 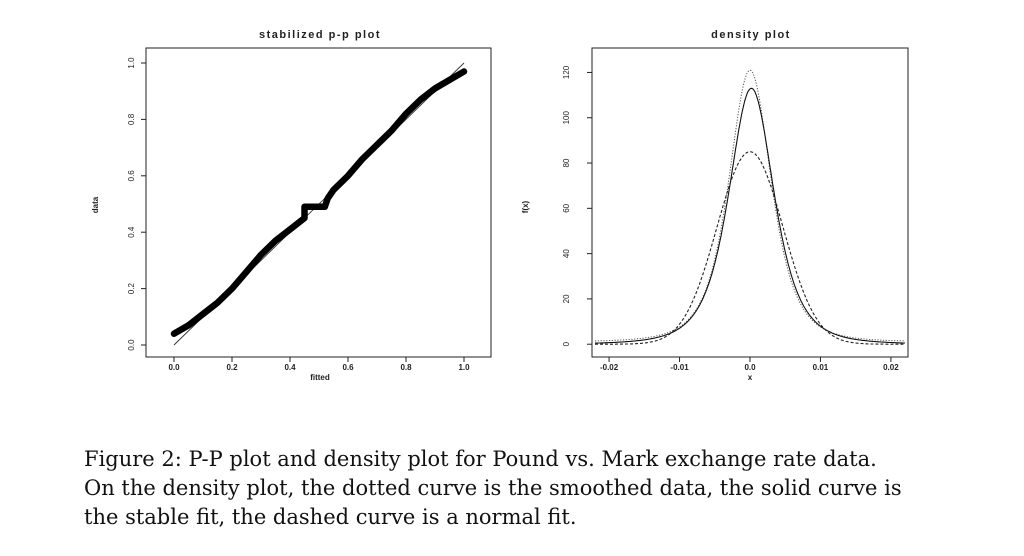 What do you see at coordinates (566, 72) in the screenshot?
I see `density-ytick-label: 120` at bounding box center [566, 72].